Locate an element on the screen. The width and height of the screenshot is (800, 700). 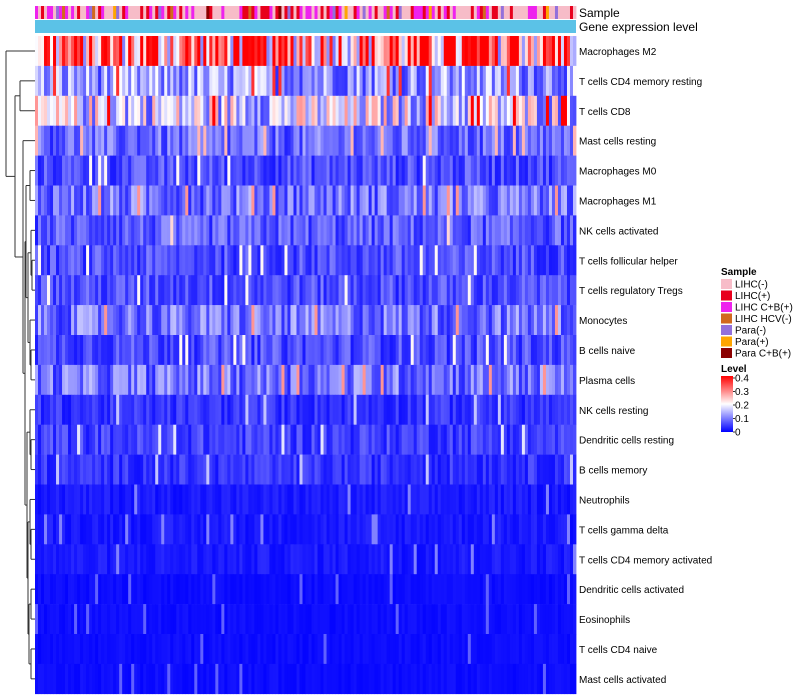
row-label: Mast cells resting is located at coordinates (617, 142).